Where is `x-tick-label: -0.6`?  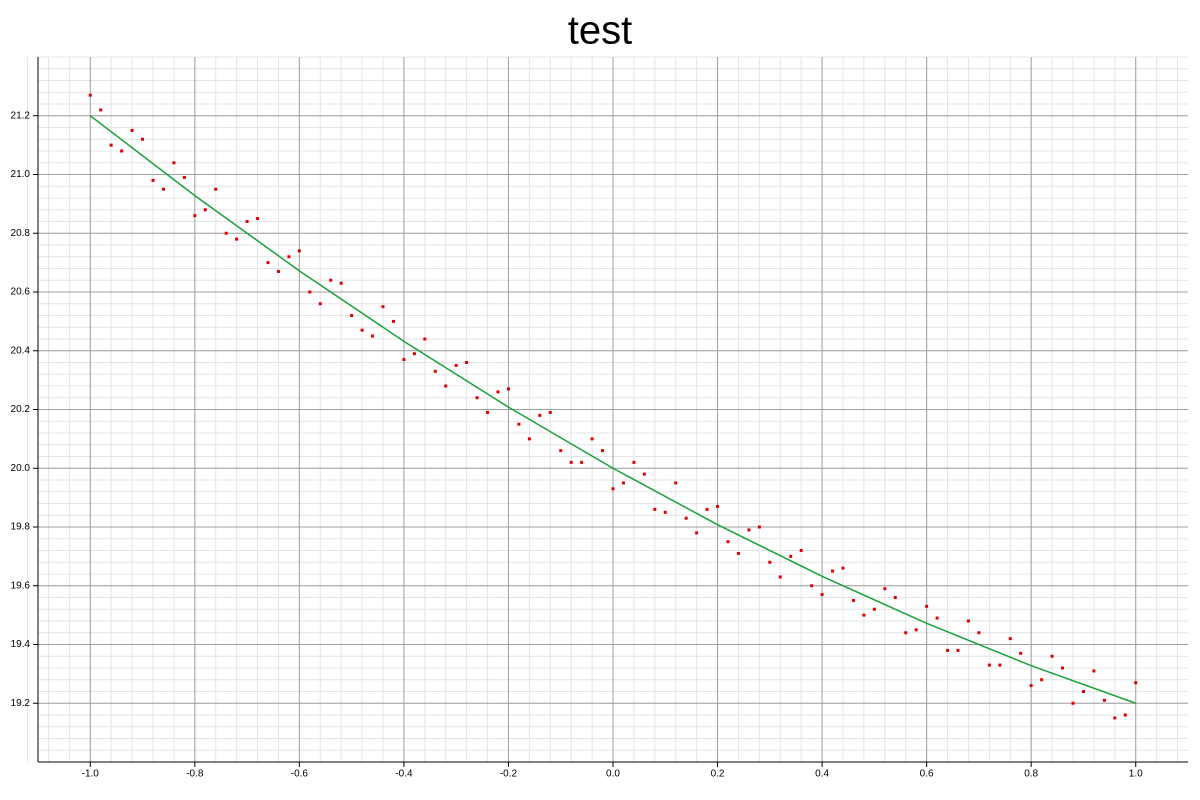
x-tick-label: -0.6 is located at coordinates (300, 774).